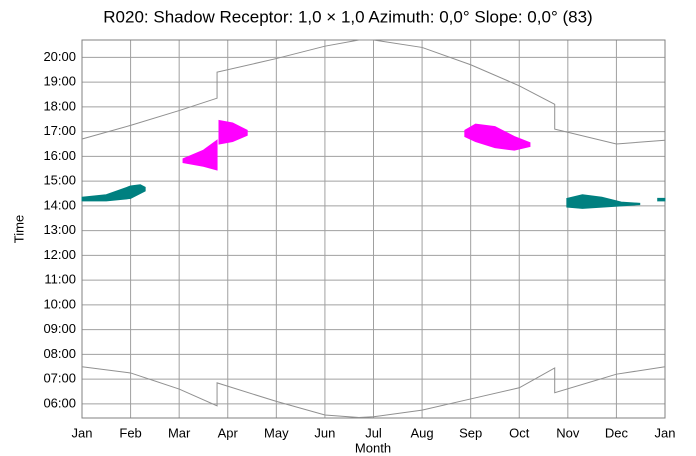  I want to click on y-tick-label: 13:00, so click(59, 229).